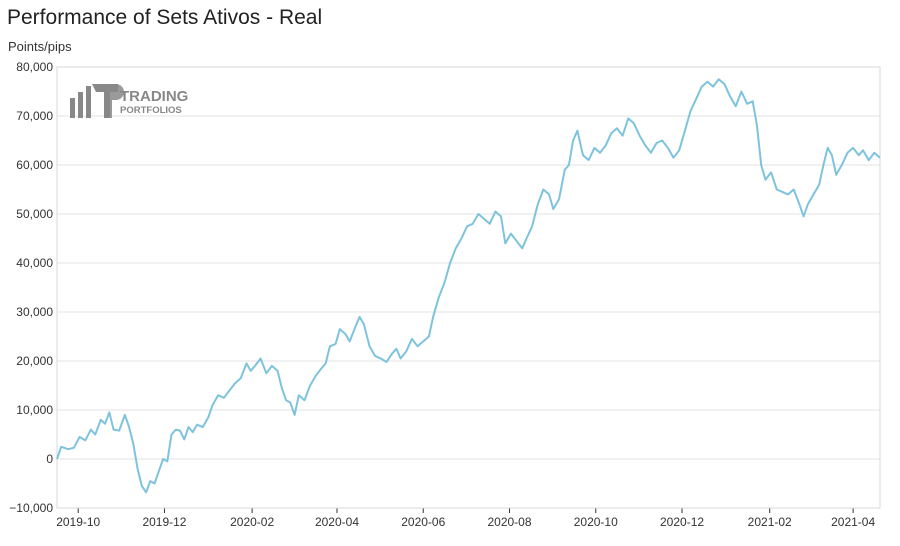  What do you see at coordinates (164, 522) in the screenshot?
I see `x-tick-label: 2019-12` at bounding box center [164, 522].